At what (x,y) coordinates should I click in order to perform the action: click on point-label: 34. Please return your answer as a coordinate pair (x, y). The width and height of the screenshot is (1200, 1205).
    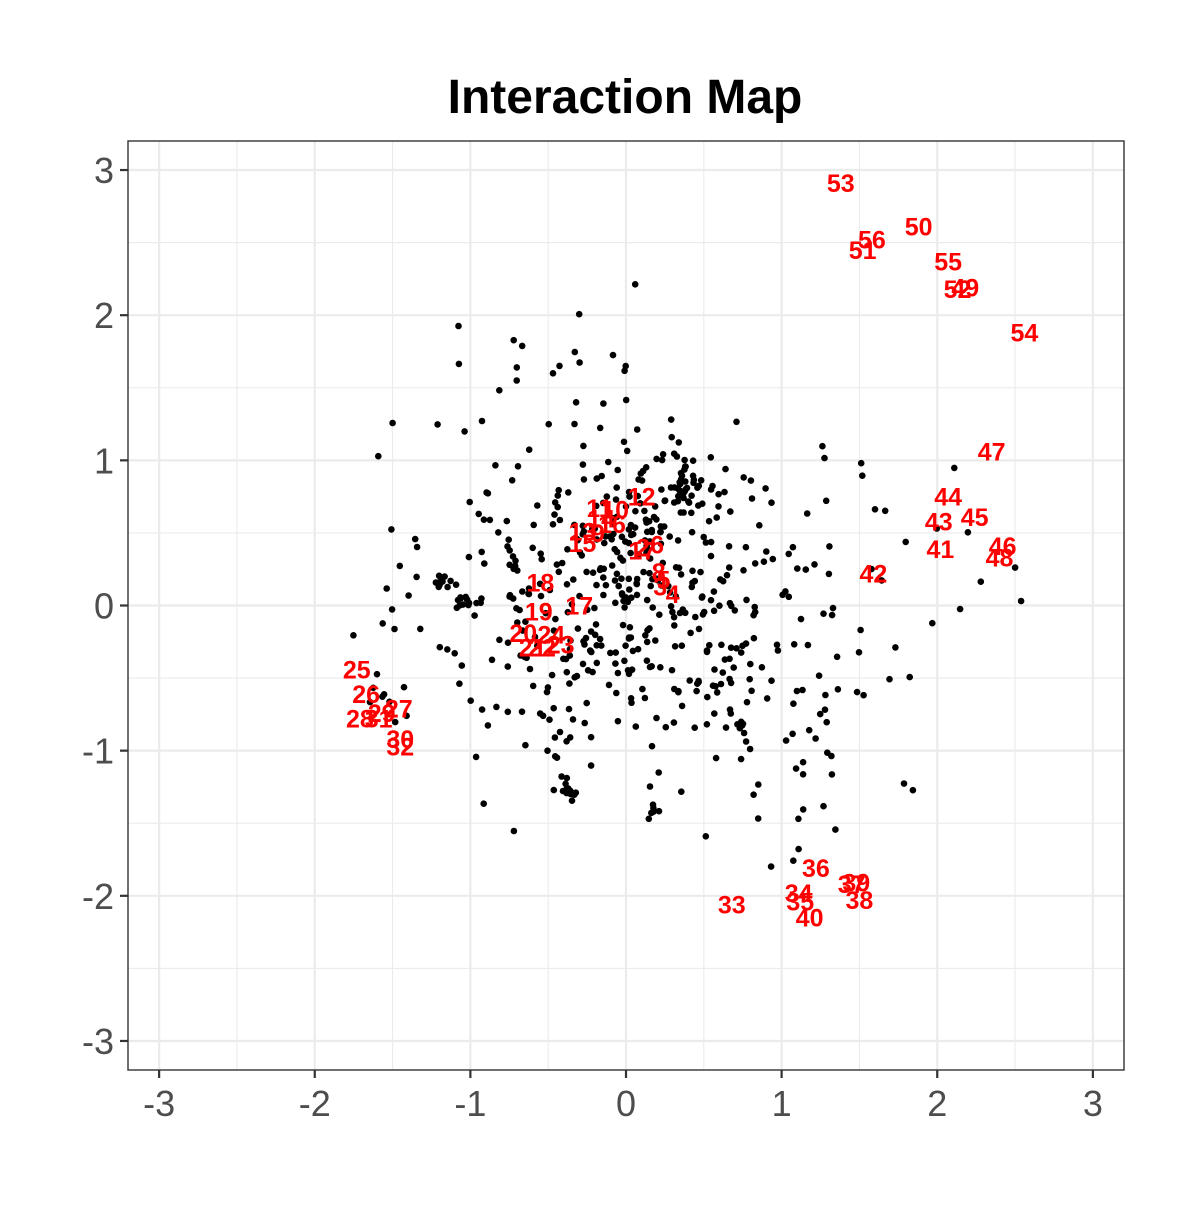
    Looking at the image, I should click on (799, 894).